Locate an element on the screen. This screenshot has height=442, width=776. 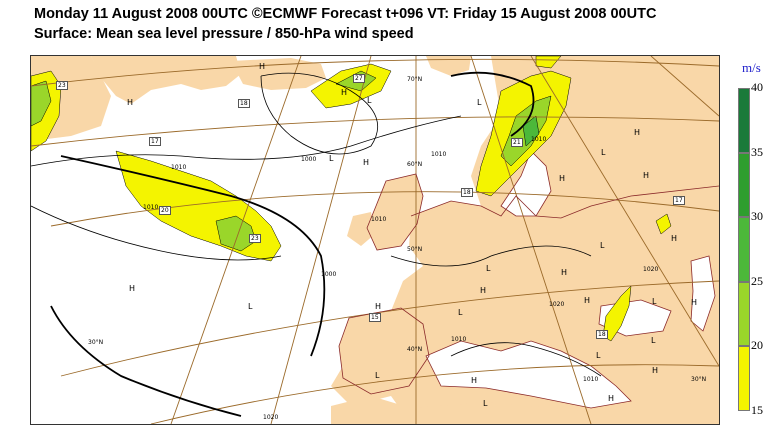
land-iberia is located at coordinates (384, 351).